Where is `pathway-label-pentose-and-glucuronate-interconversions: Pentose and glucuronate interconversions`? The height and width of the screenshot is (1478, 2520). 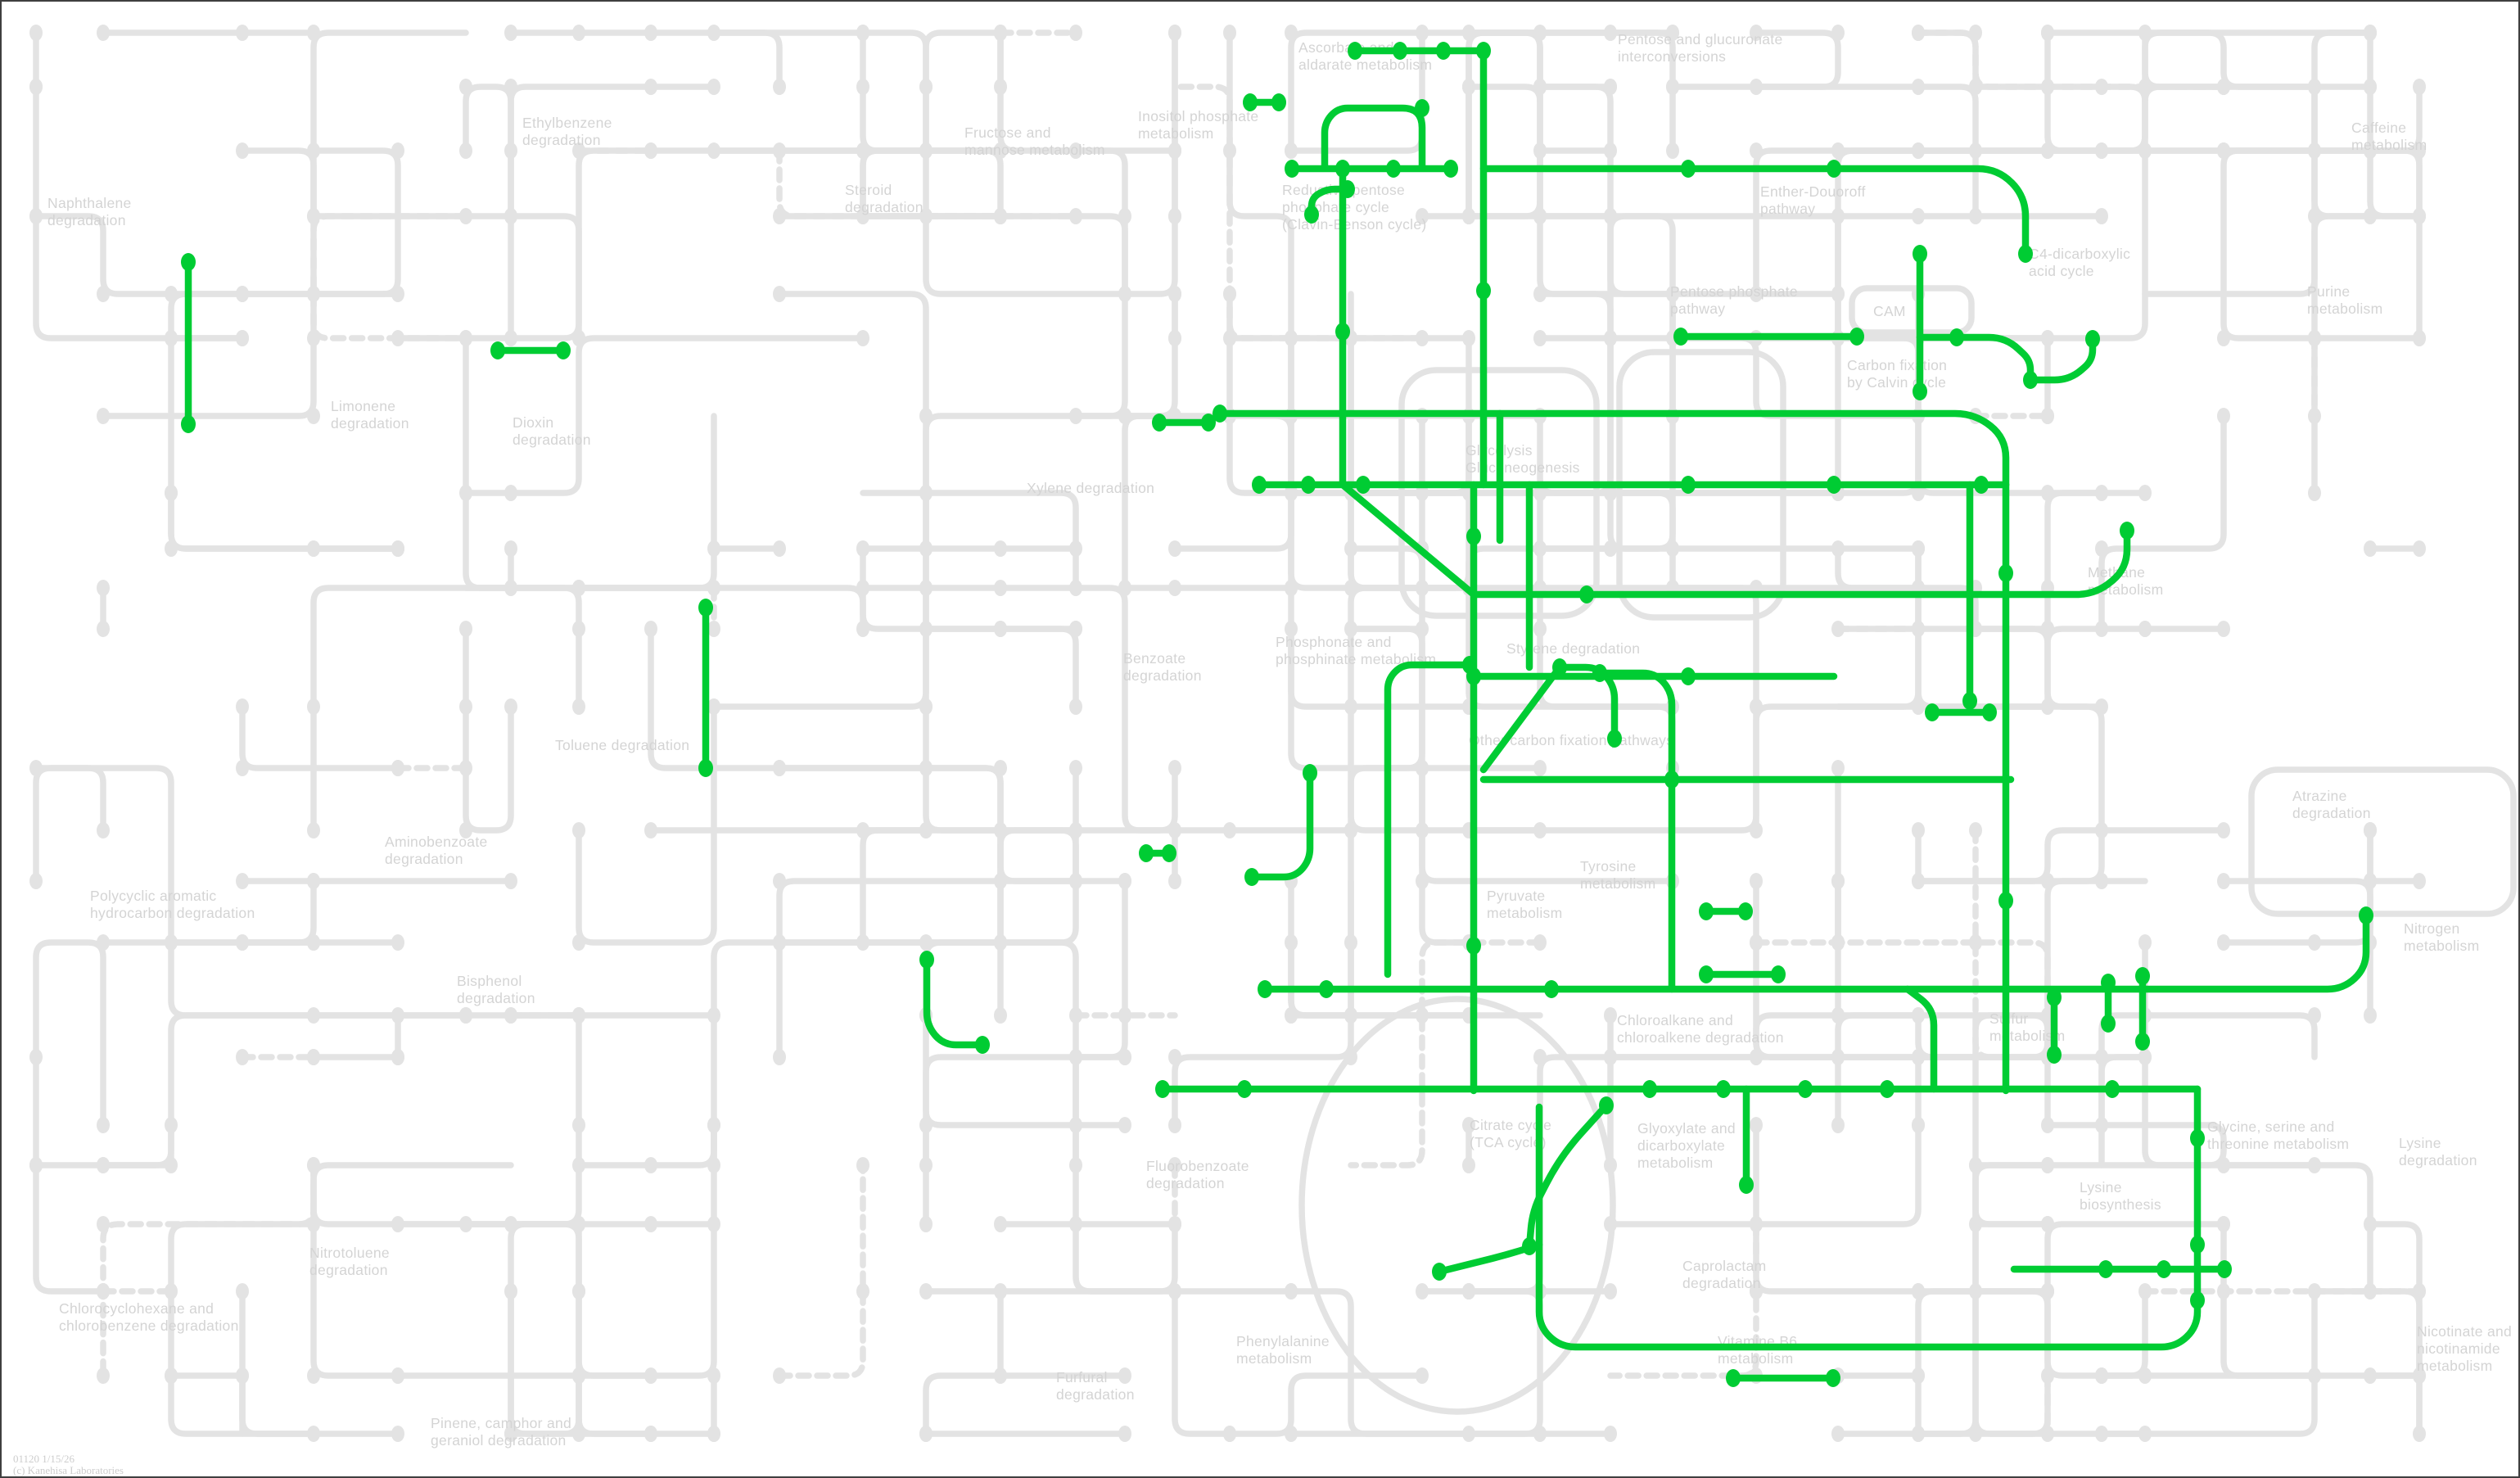 pathway-label-pentose-and-glucuronate-interconversions: Pentose and glucuronate interconversions is located at coordinates (1701, 48).